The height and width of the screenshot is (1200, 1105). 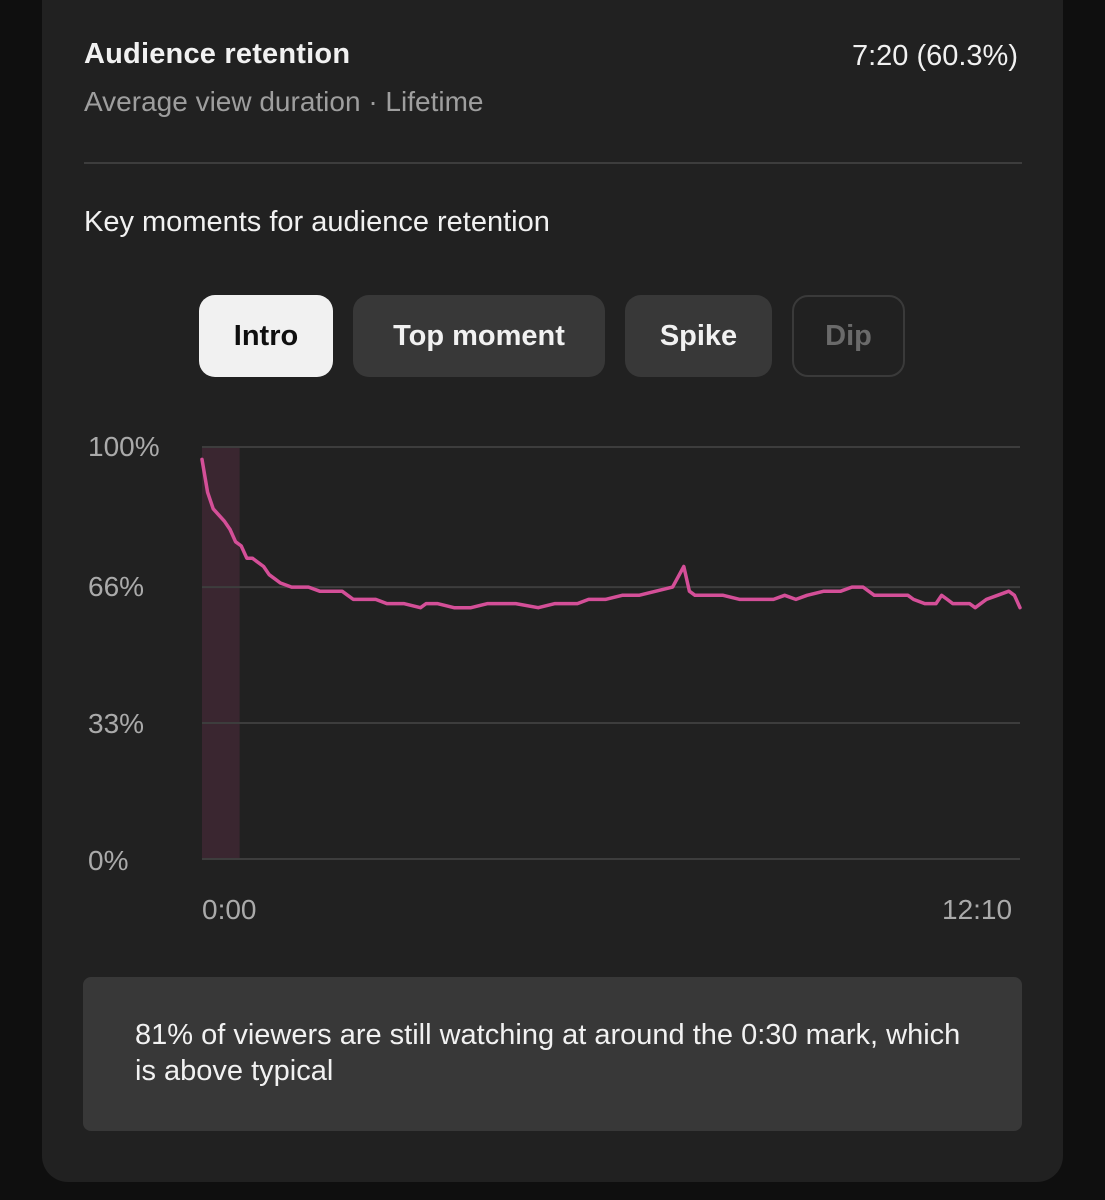 I want to click on y-tick-label-100: 100%, so click(x=124, y=446).